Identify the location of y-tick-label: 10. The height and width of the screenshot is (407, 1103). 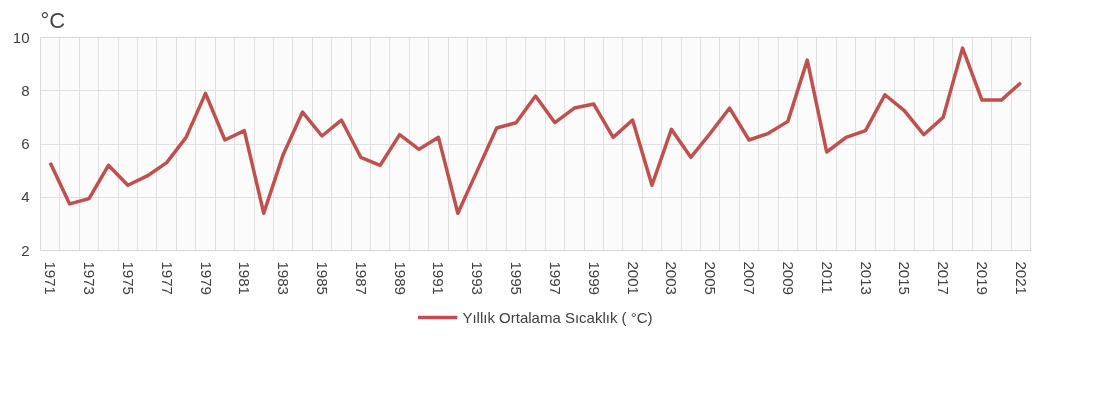
(21, 37).